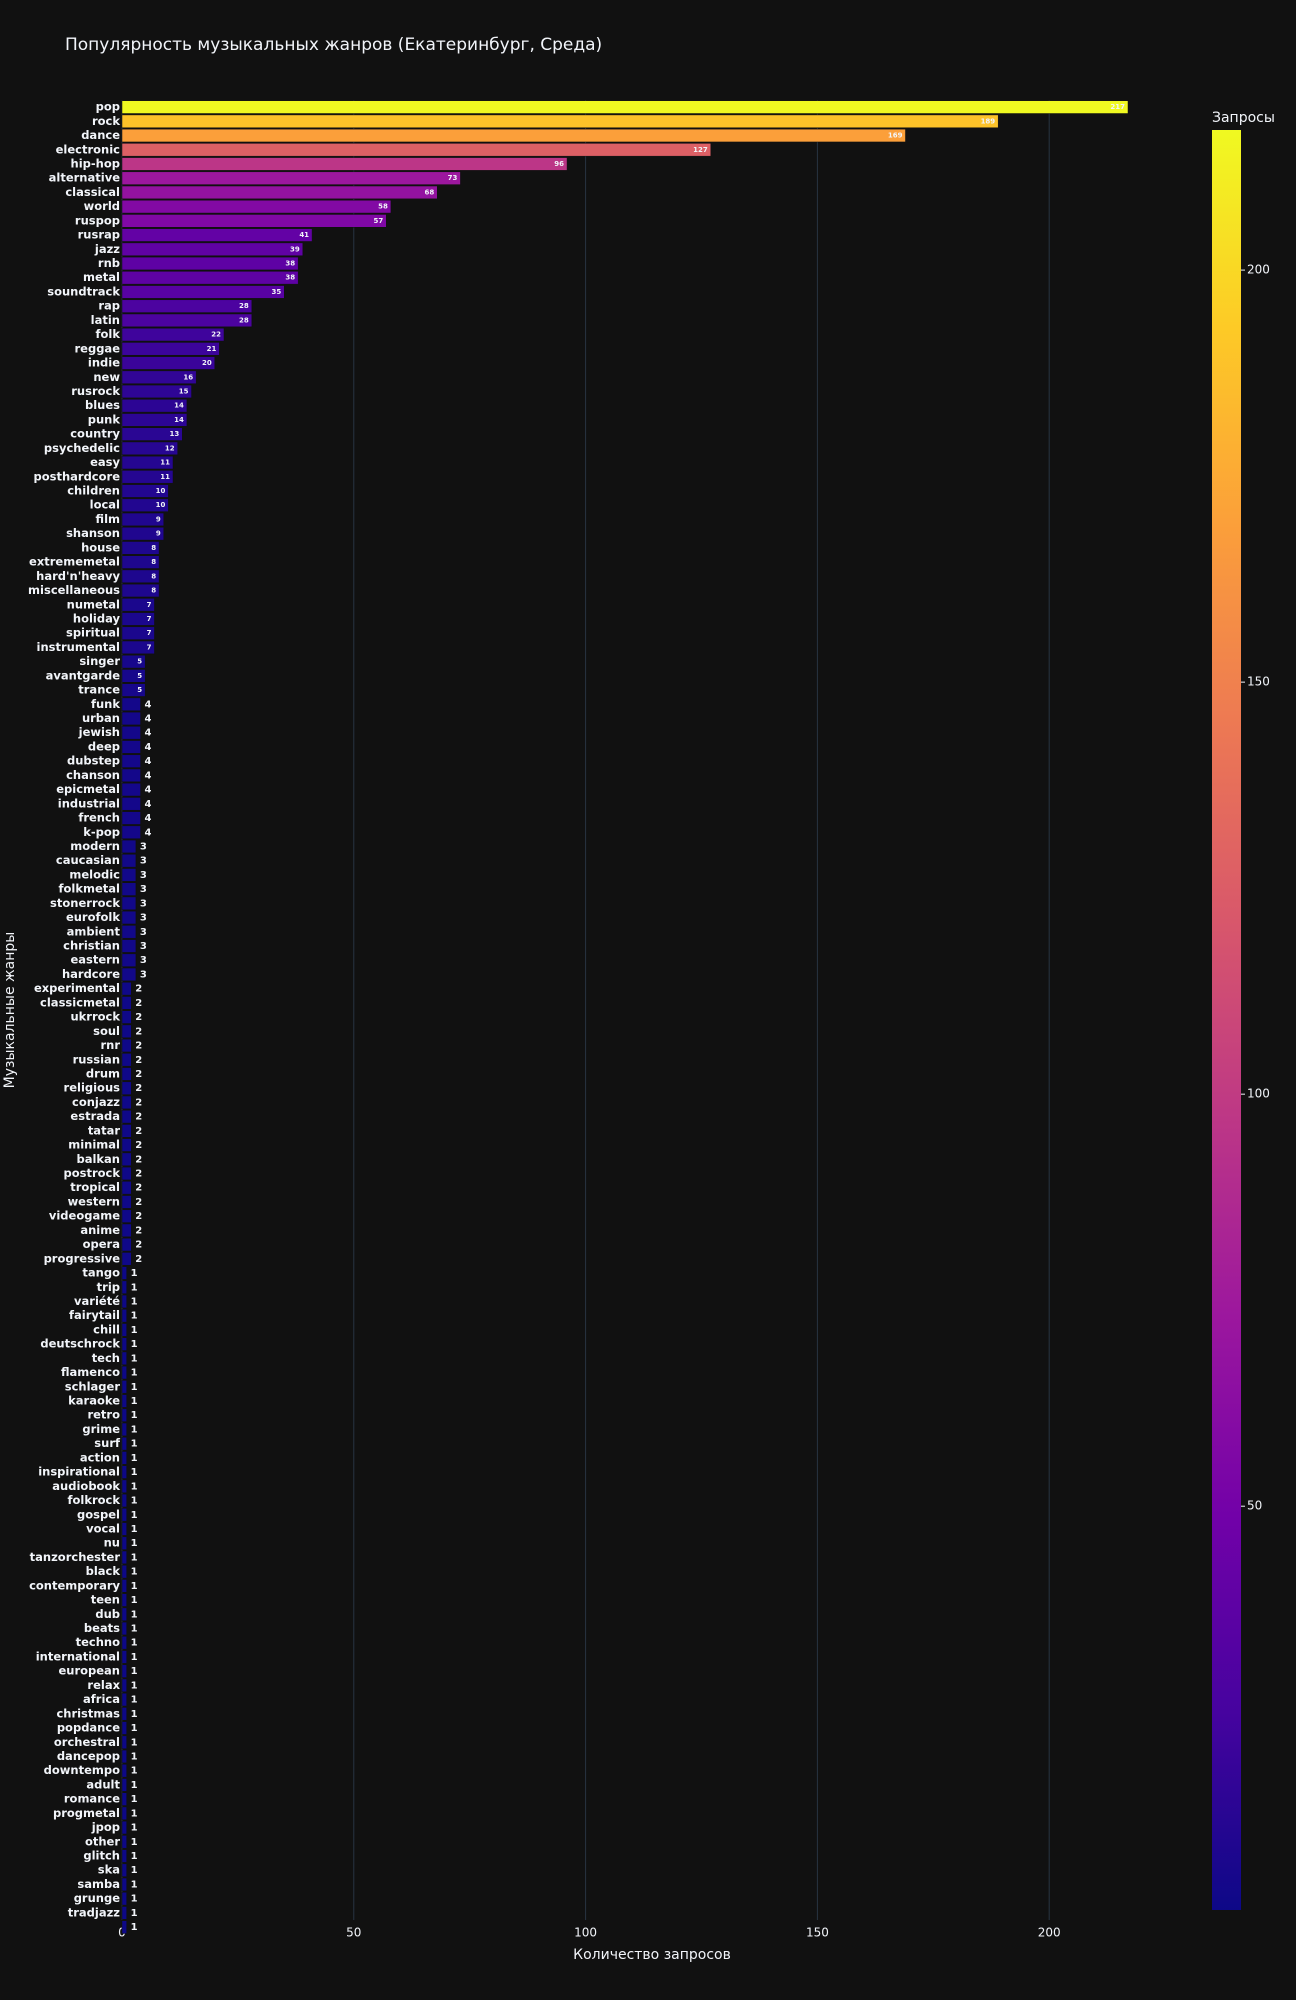 Image resolution: width=1296 pixels, height=2000 pixels. Describe the element at coordinates (109, 1870) in the screenshot. I see `y-tick-label: ska` at that location.